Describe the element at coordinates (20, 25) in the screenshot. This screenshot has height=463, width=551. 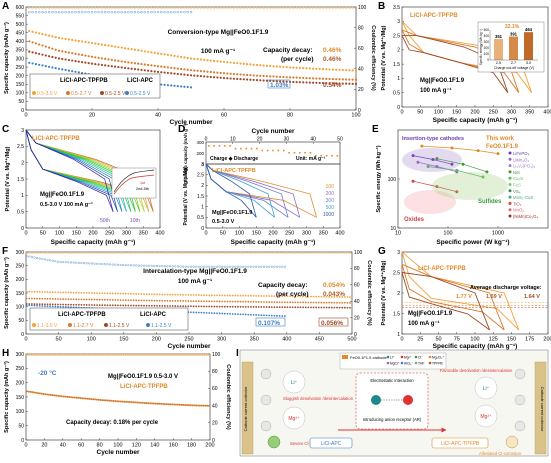
I see `y-tick-label: 500` at that location.